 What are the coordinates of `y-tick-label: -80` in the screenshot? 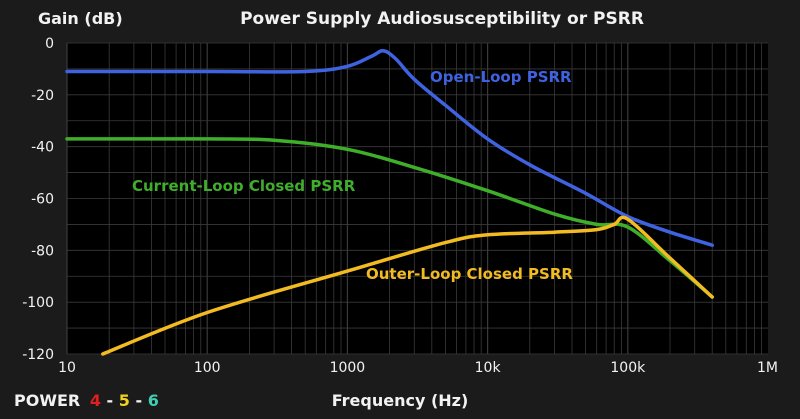 It's located at (42, 251).